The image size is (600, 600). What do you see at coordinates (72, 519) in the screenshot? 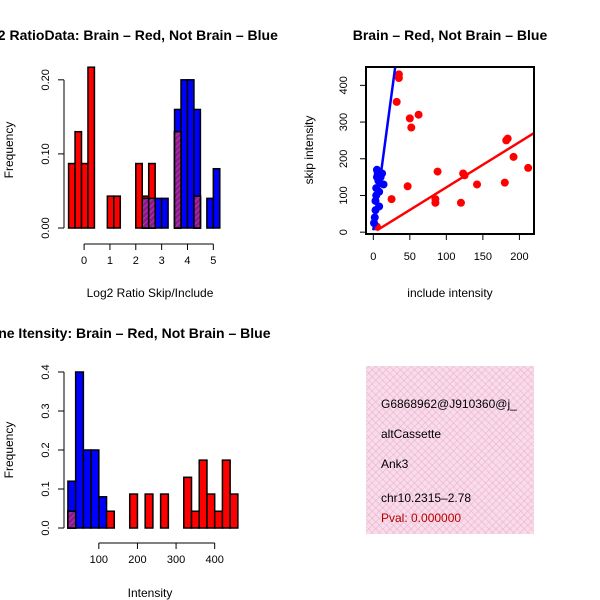
I see `hist2-brain-overlap-bar` at bounding box center [72, 519].